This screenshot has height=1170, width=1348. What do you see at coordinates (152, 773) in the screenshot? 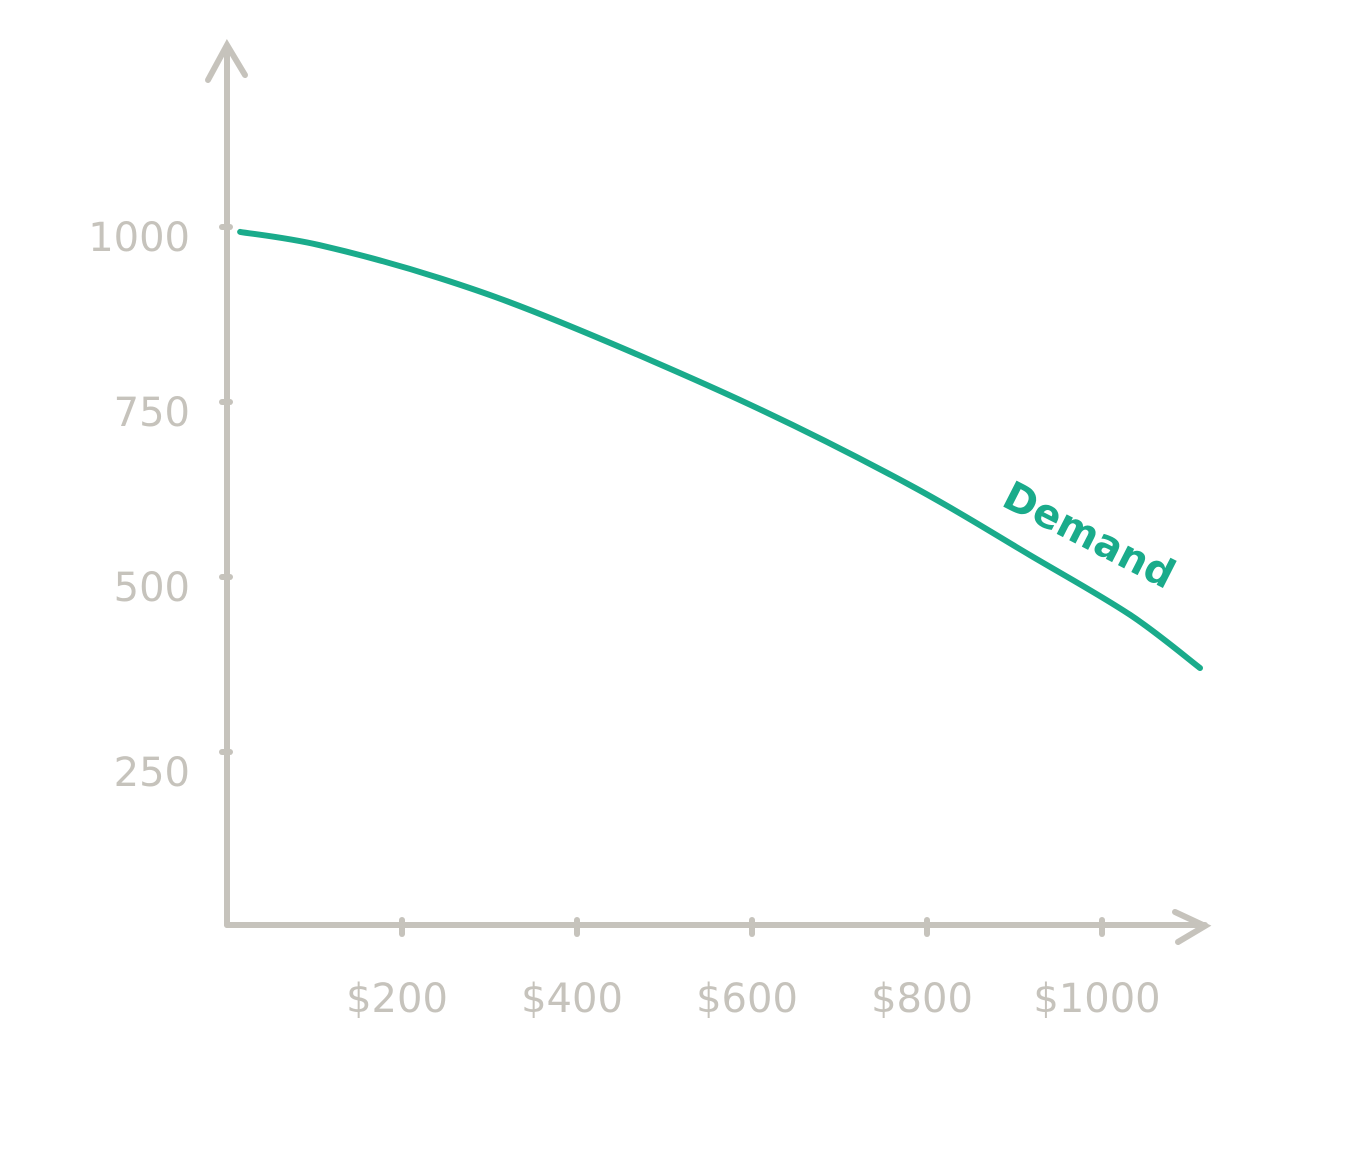
I see `y-tick-label: 250` at bounding box center [152, 773].